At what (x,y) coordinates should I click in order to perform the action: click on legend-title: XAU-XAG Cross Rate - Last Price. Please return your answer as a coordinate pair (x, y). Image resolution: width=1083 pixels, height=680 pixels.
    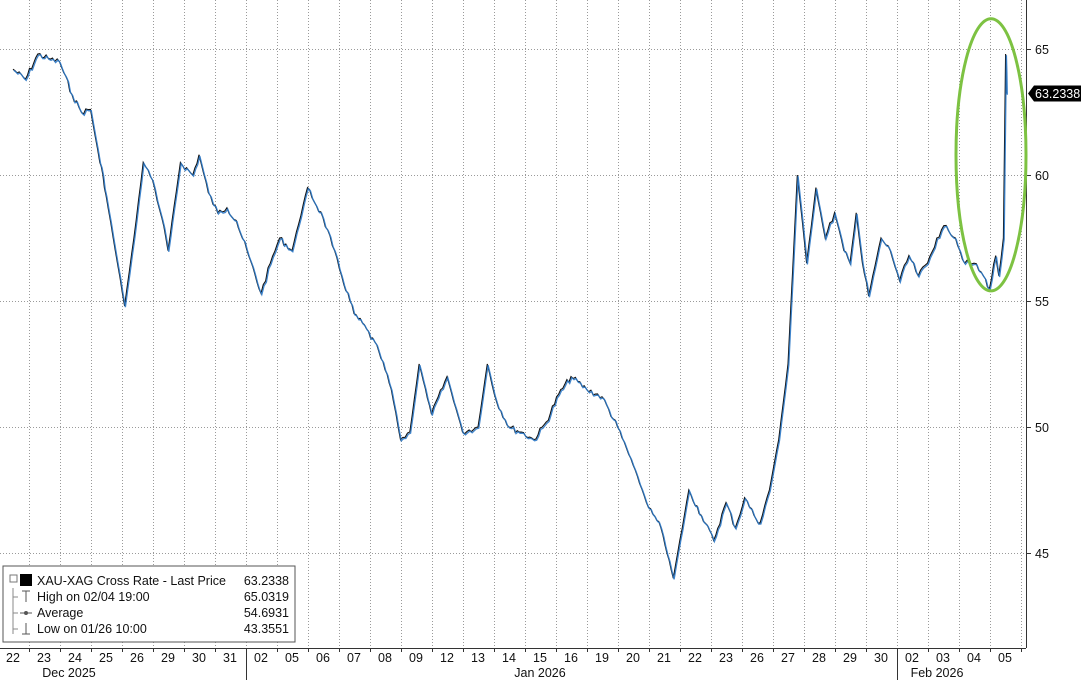
    Looking at the image, I should click on (131, 581).